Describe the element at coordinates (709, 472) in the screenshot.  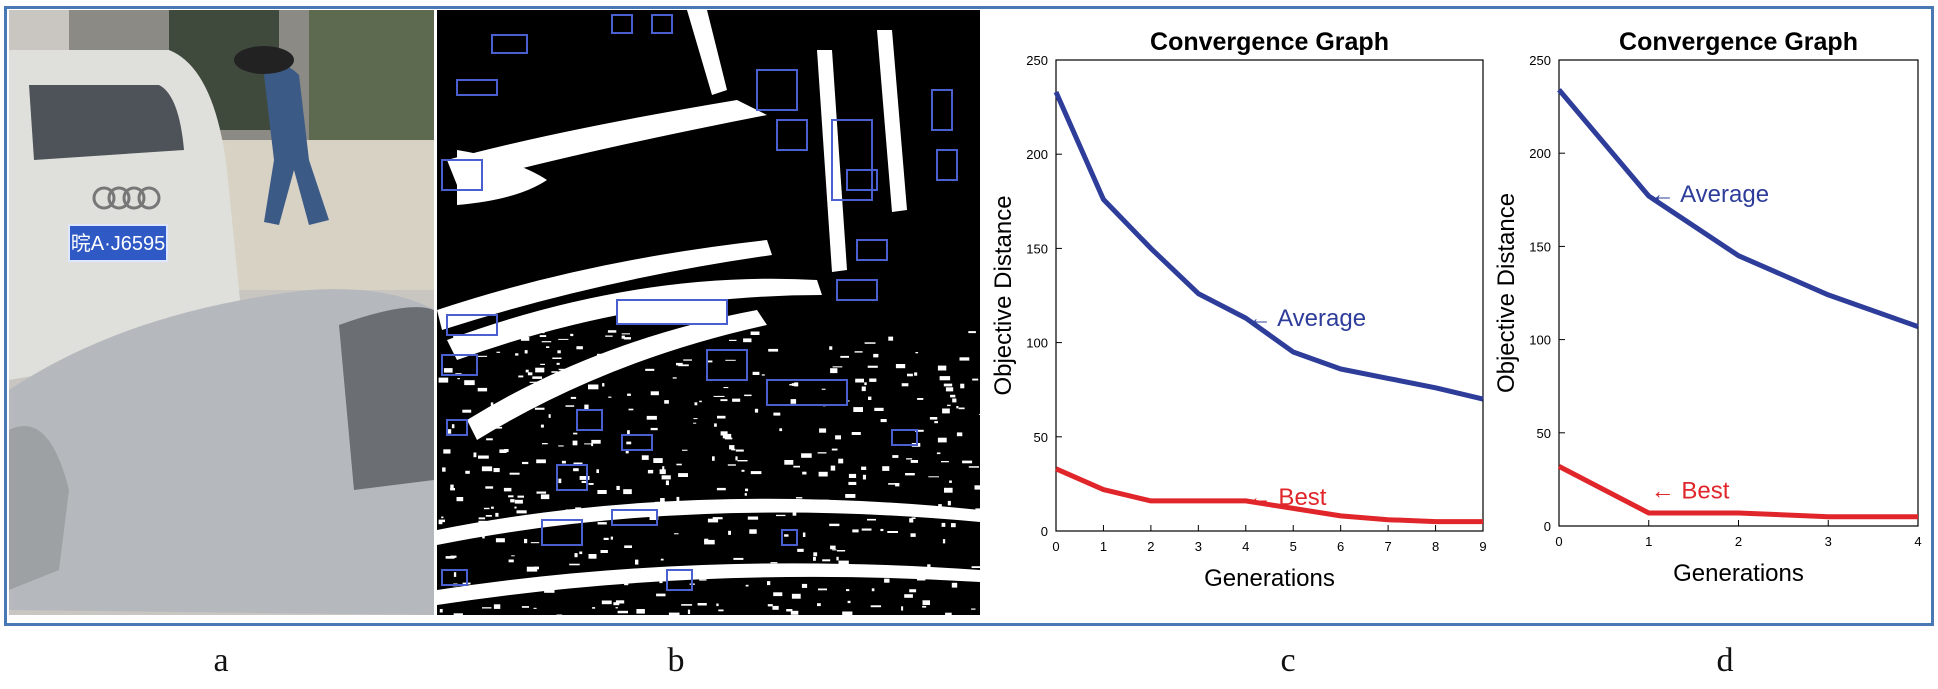
I see `edge-speckles` at that location.